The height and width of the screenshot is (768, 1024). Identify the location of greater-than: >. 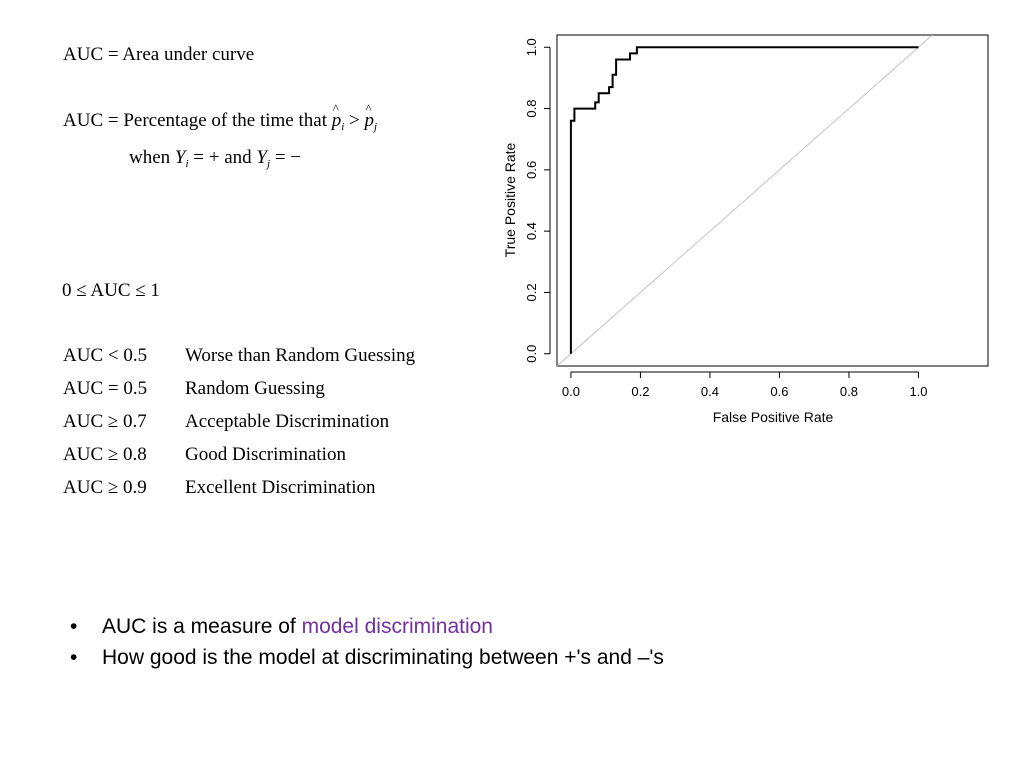
(354, 120).